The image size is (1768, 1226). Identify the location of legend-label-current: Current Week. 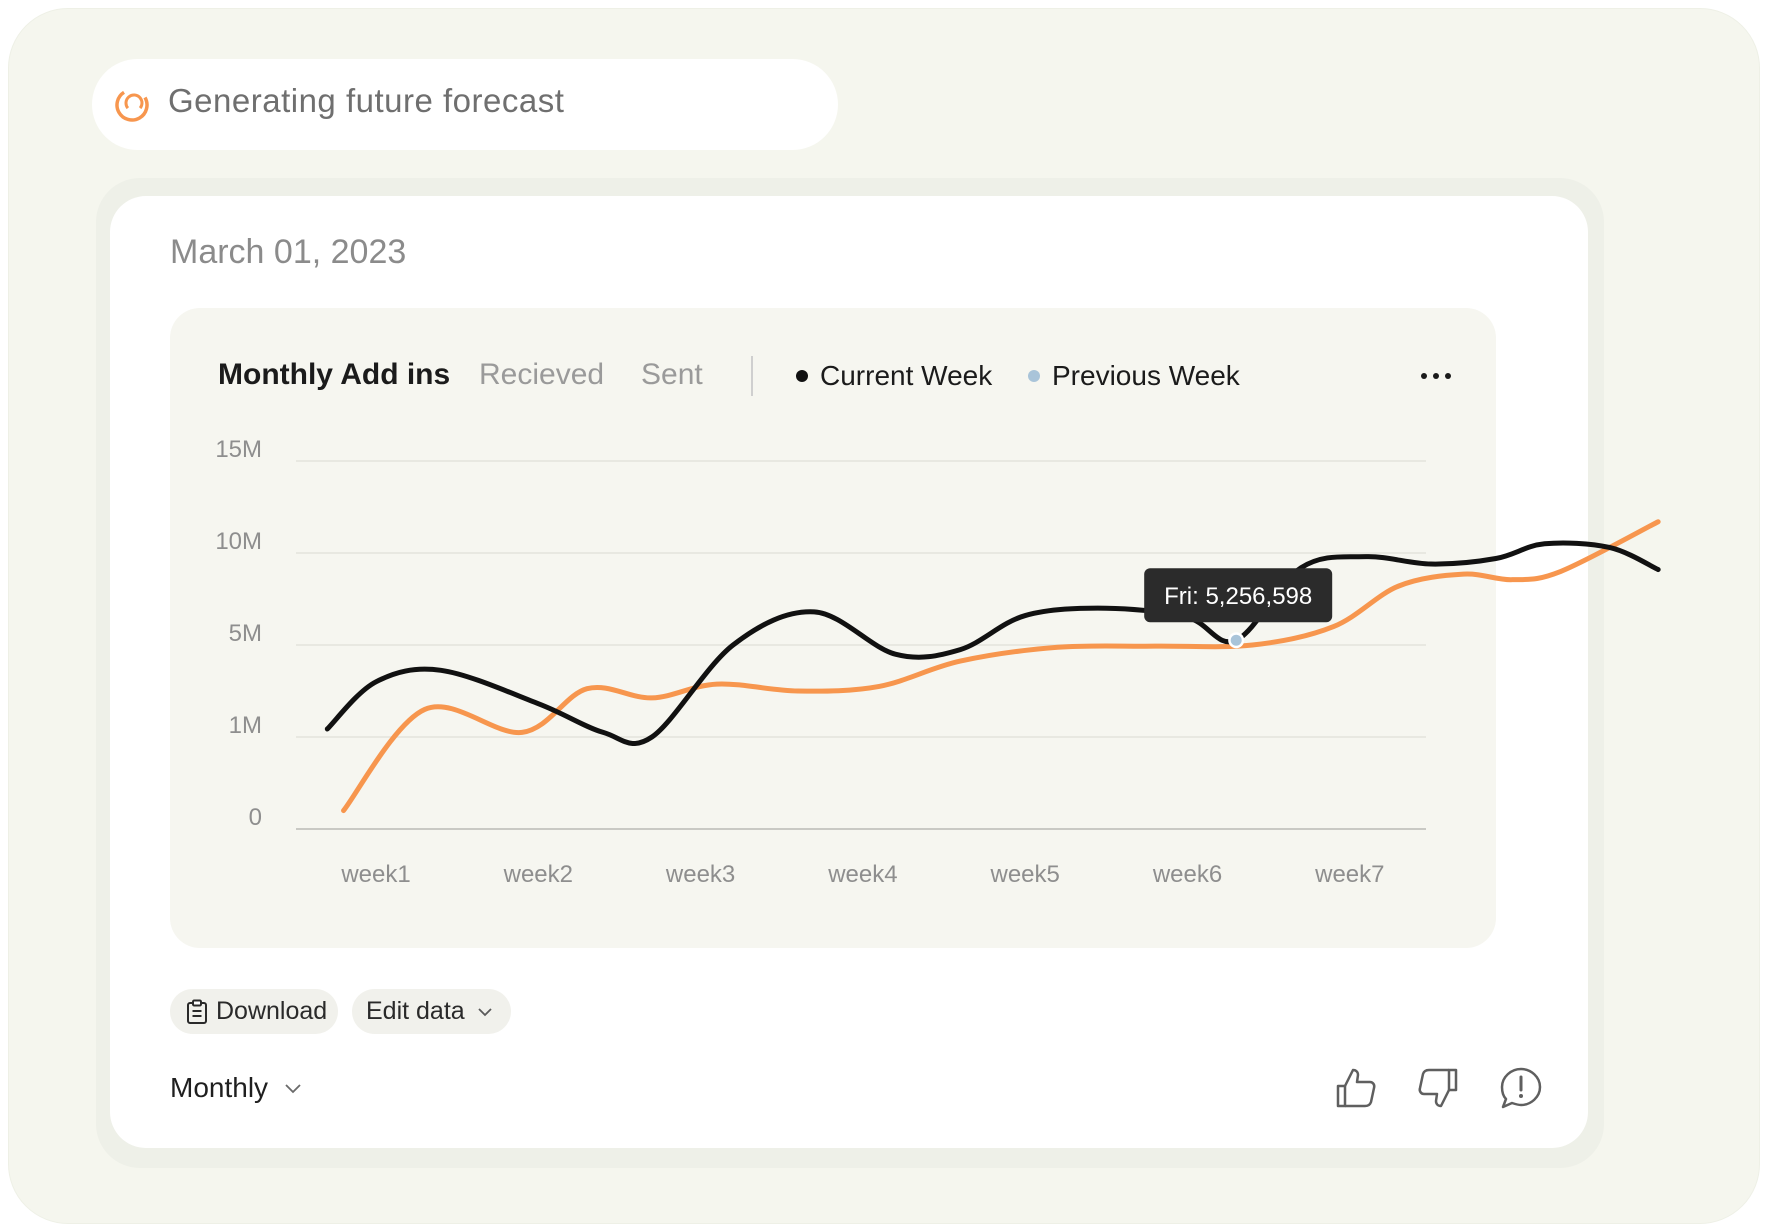
(906, 375).